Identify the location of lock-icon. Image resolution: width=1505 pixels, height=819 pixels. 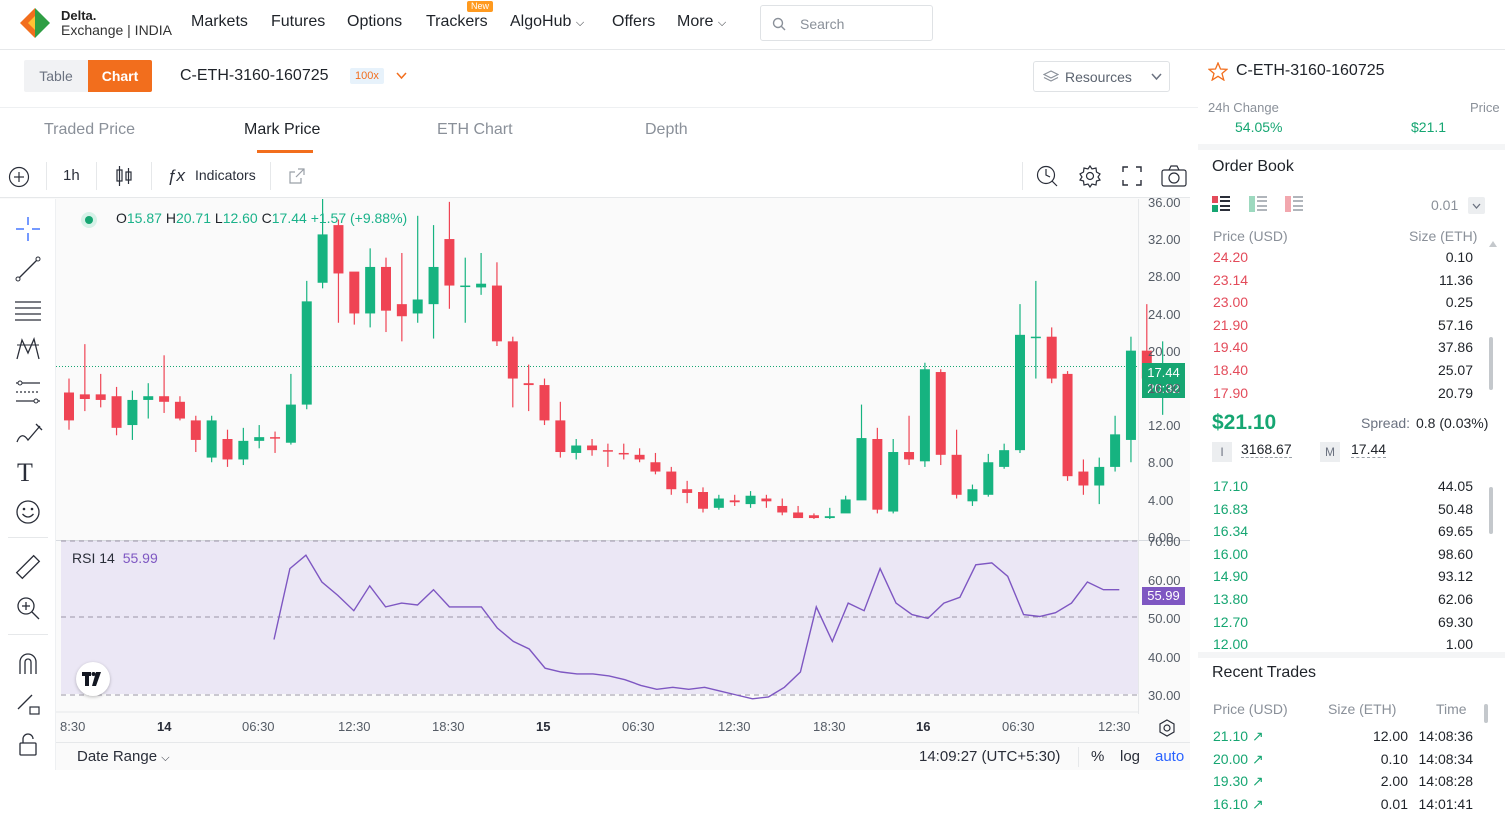
(28, 745).